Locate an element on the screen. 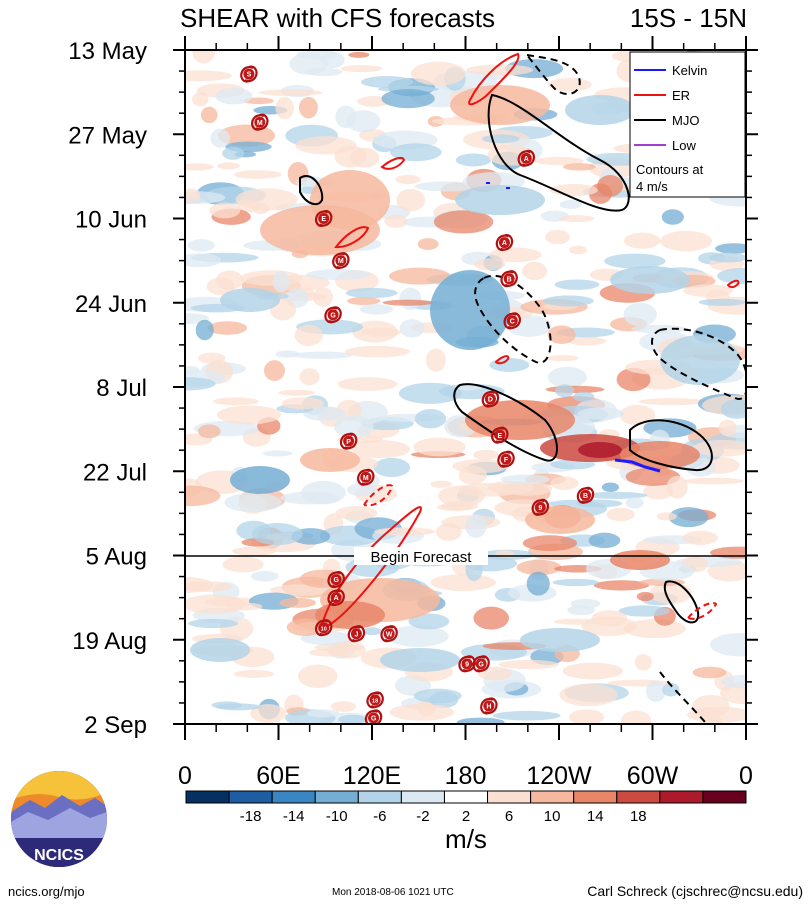 The image size is (809, 907). y-tick-label: 27 May is located at coordinates (107, 135).